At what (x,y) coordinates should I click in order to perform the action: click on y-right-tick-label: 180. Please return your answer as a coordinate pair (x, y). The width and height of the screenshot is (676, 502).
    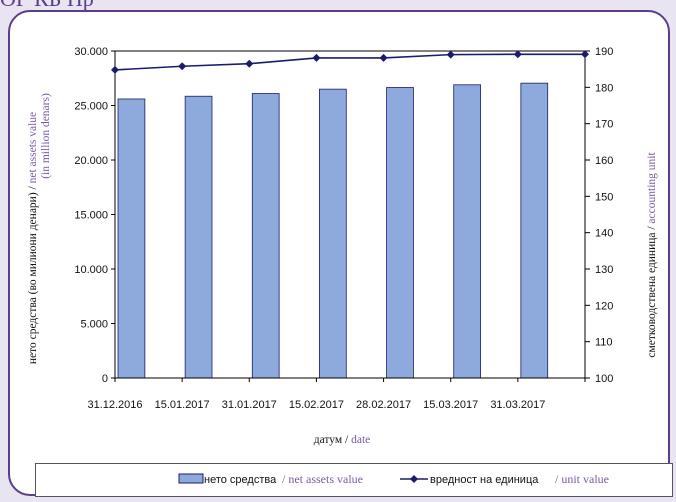
    Looking at the image, I should click on (604, 88).